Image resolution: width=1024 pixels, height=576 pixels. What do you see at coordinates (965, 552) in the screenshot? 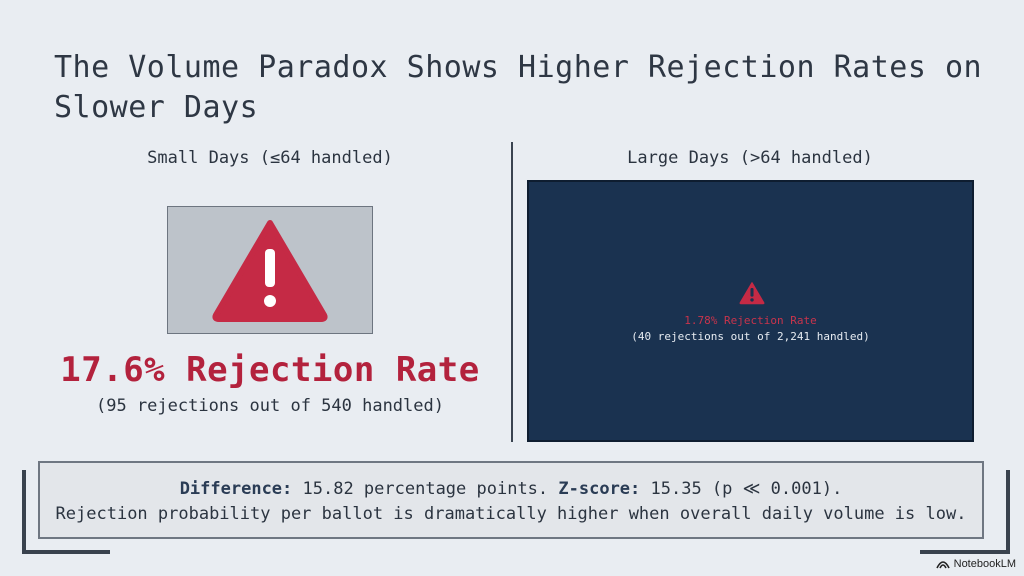
I see `frame-right-foot` at bounding box center [965, 552].